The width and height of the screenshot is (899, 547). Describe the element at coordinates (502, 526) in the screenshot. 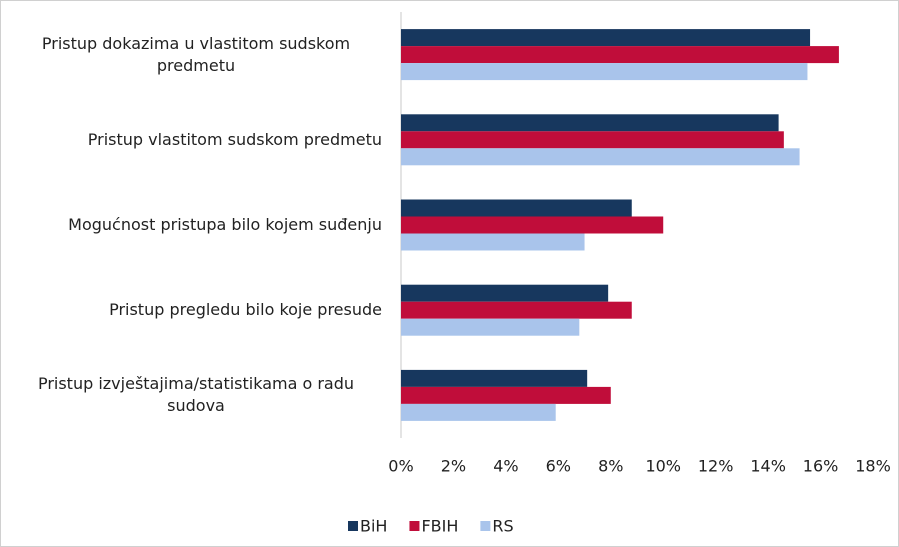

I see `legend-label: RS` at that location.